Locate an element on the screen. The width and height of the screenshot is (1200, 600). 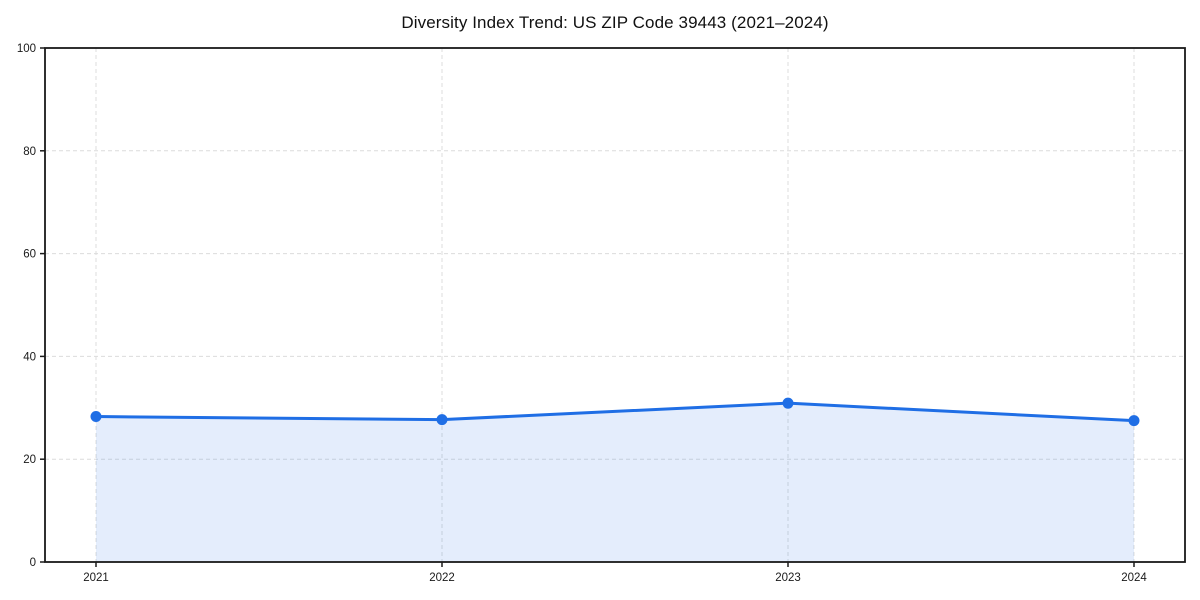
y-tick-label: 0 is located at coordinates (33, 563).